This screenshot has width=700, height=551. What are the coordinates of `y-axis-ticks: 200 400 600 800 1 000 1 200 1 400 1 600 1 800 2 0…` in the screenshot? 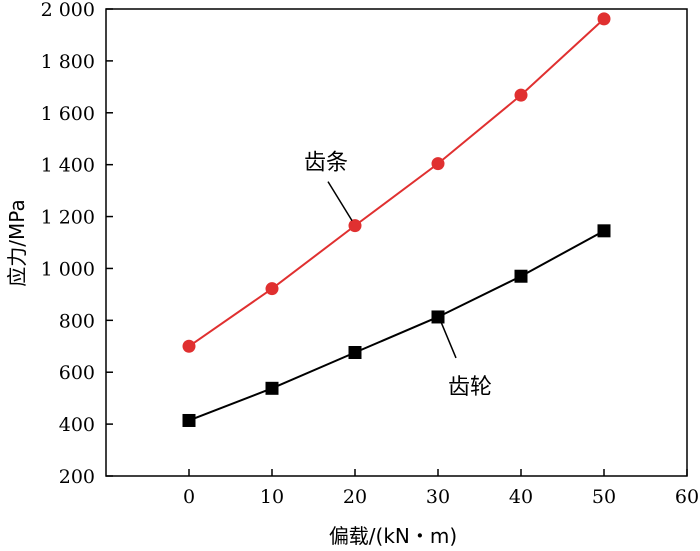 It's located at (77, 244).